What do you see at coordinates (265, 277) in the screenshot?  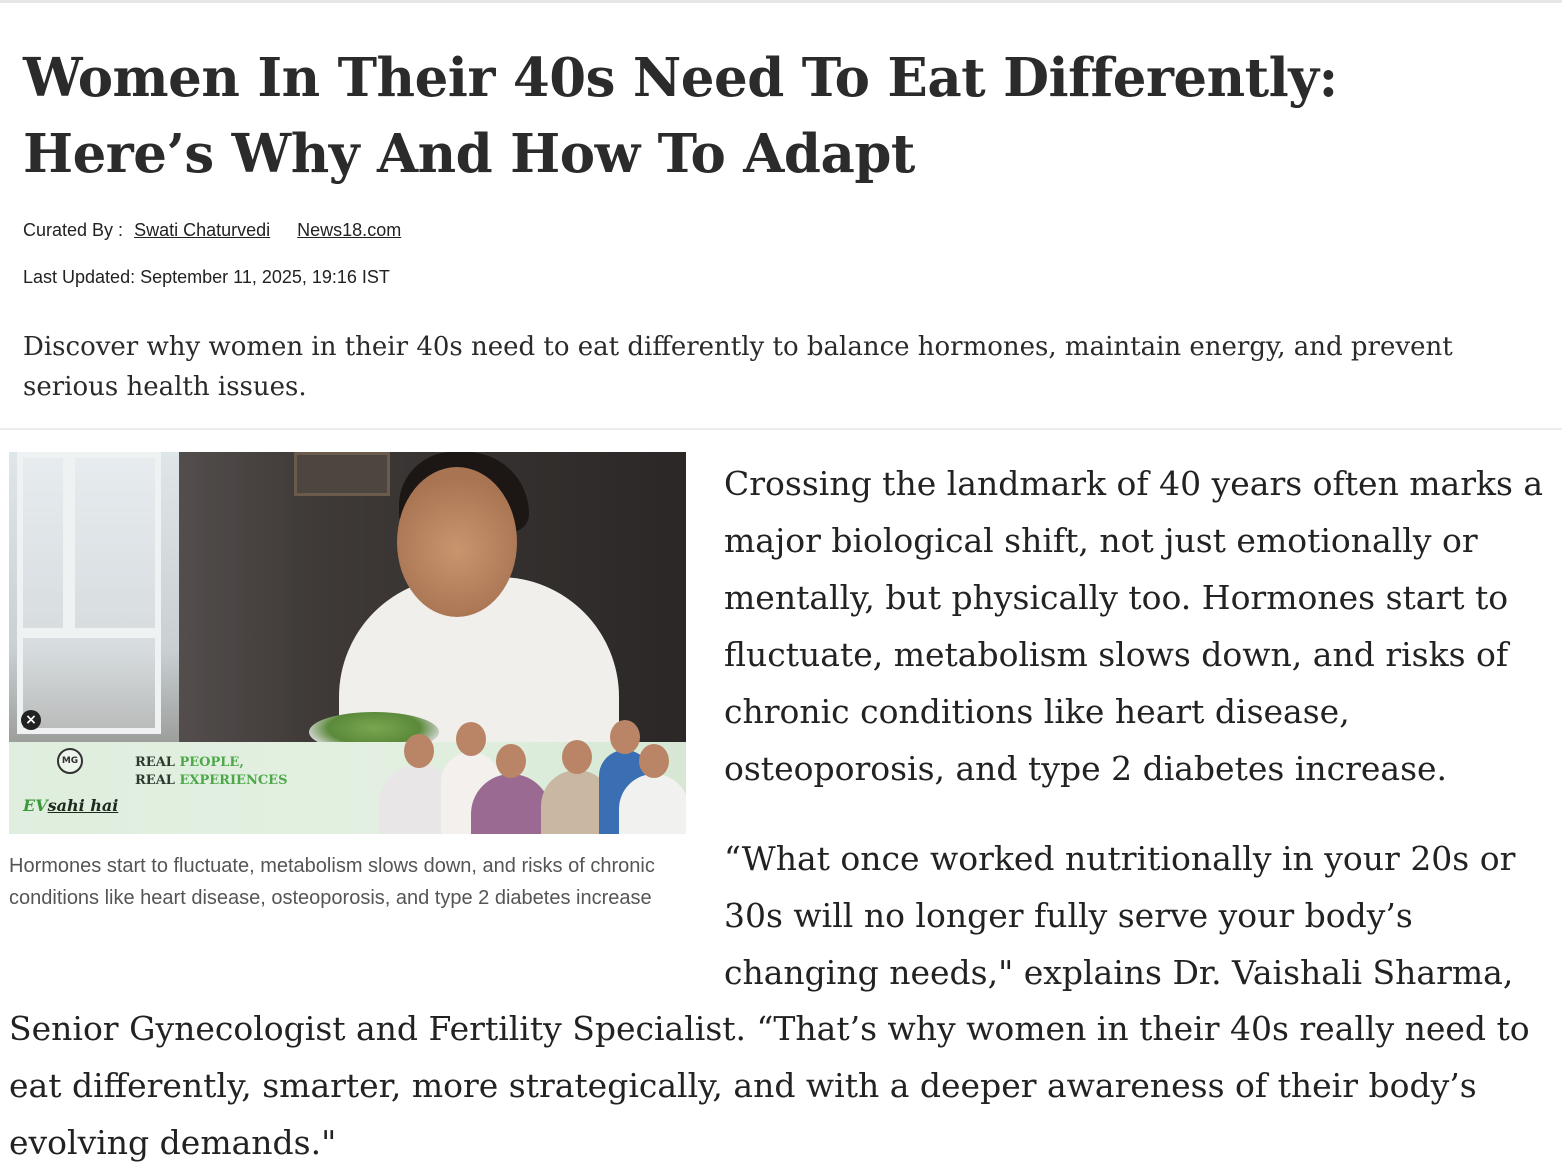 I see `last-updated-value: September 11, 2025, 19:16 IST` at bounding box center [265, 277].